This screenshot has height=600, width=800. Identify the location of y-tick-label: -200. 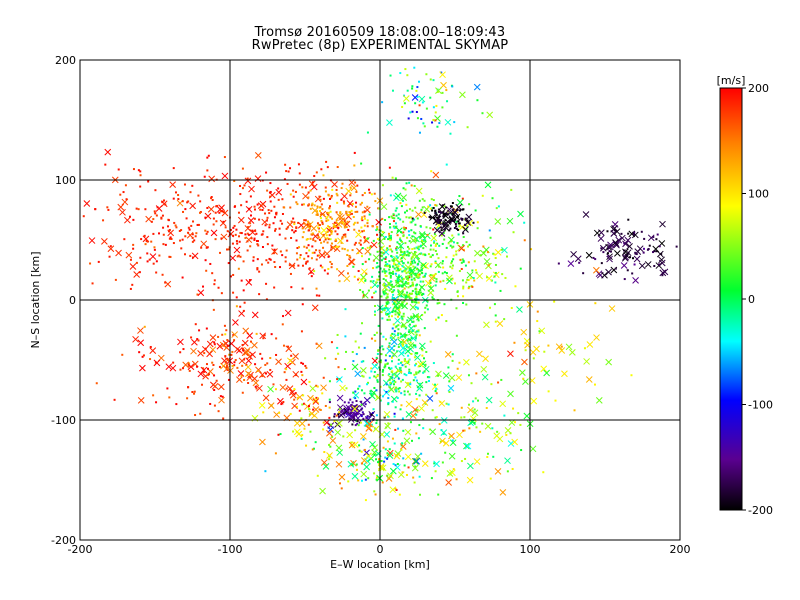
(63, 540).